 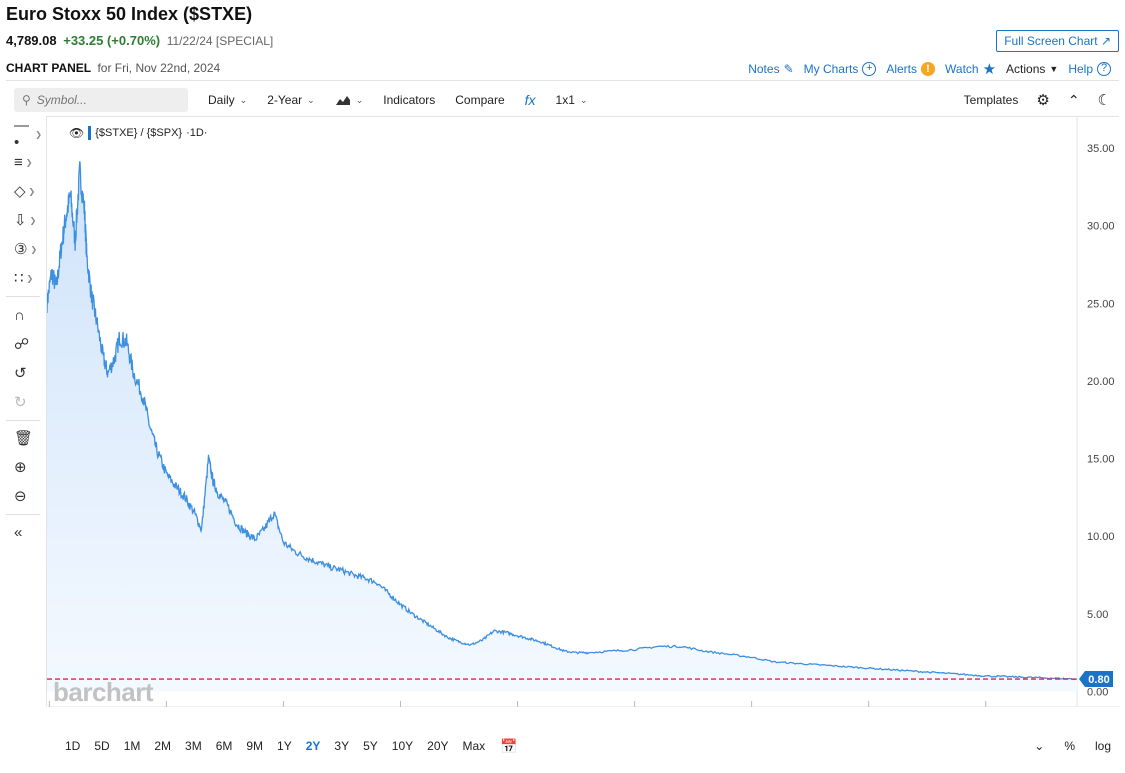 What do you see at coordinates (102, 746) in the screenshot?
I see `range-button: 5D` at bounding box center [102, 746].